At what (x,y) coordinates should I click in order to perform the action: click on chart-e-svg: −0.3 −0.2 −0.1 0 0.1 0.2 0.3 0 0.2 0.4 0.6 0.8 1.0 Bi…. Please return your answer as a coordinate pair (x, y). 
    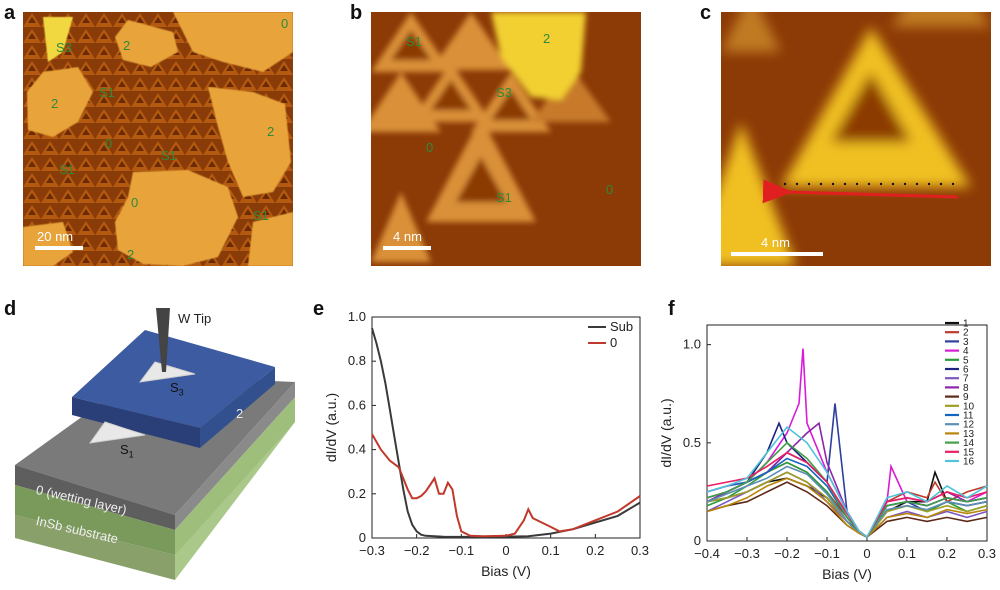
    Looking at the image, I should click on (486, 444).